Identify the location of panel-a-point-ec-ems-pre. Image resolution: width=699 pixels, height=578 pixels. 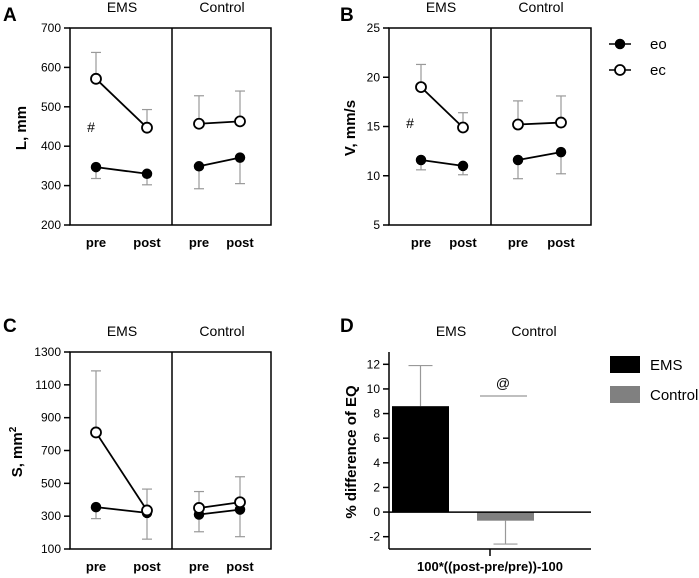
(96, 78).